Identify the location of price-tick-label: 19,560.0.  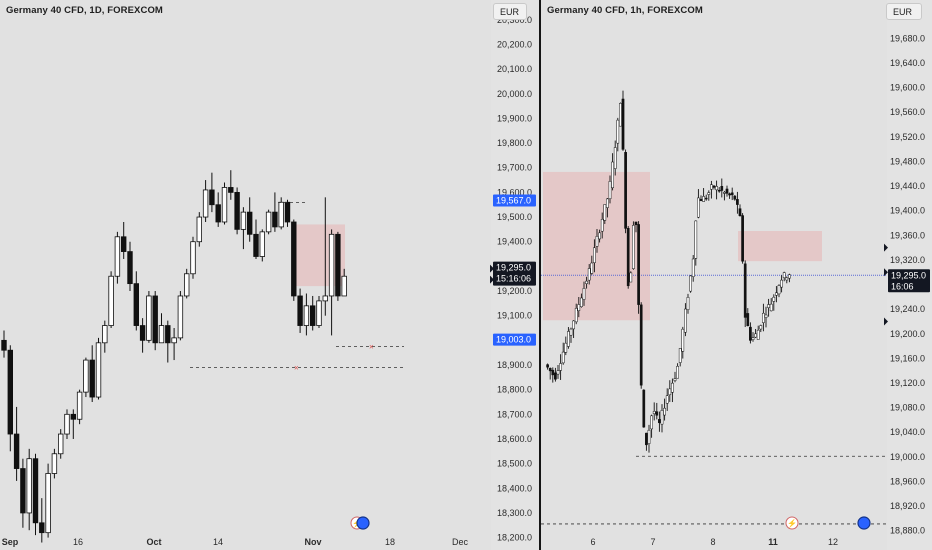
(907, 112).